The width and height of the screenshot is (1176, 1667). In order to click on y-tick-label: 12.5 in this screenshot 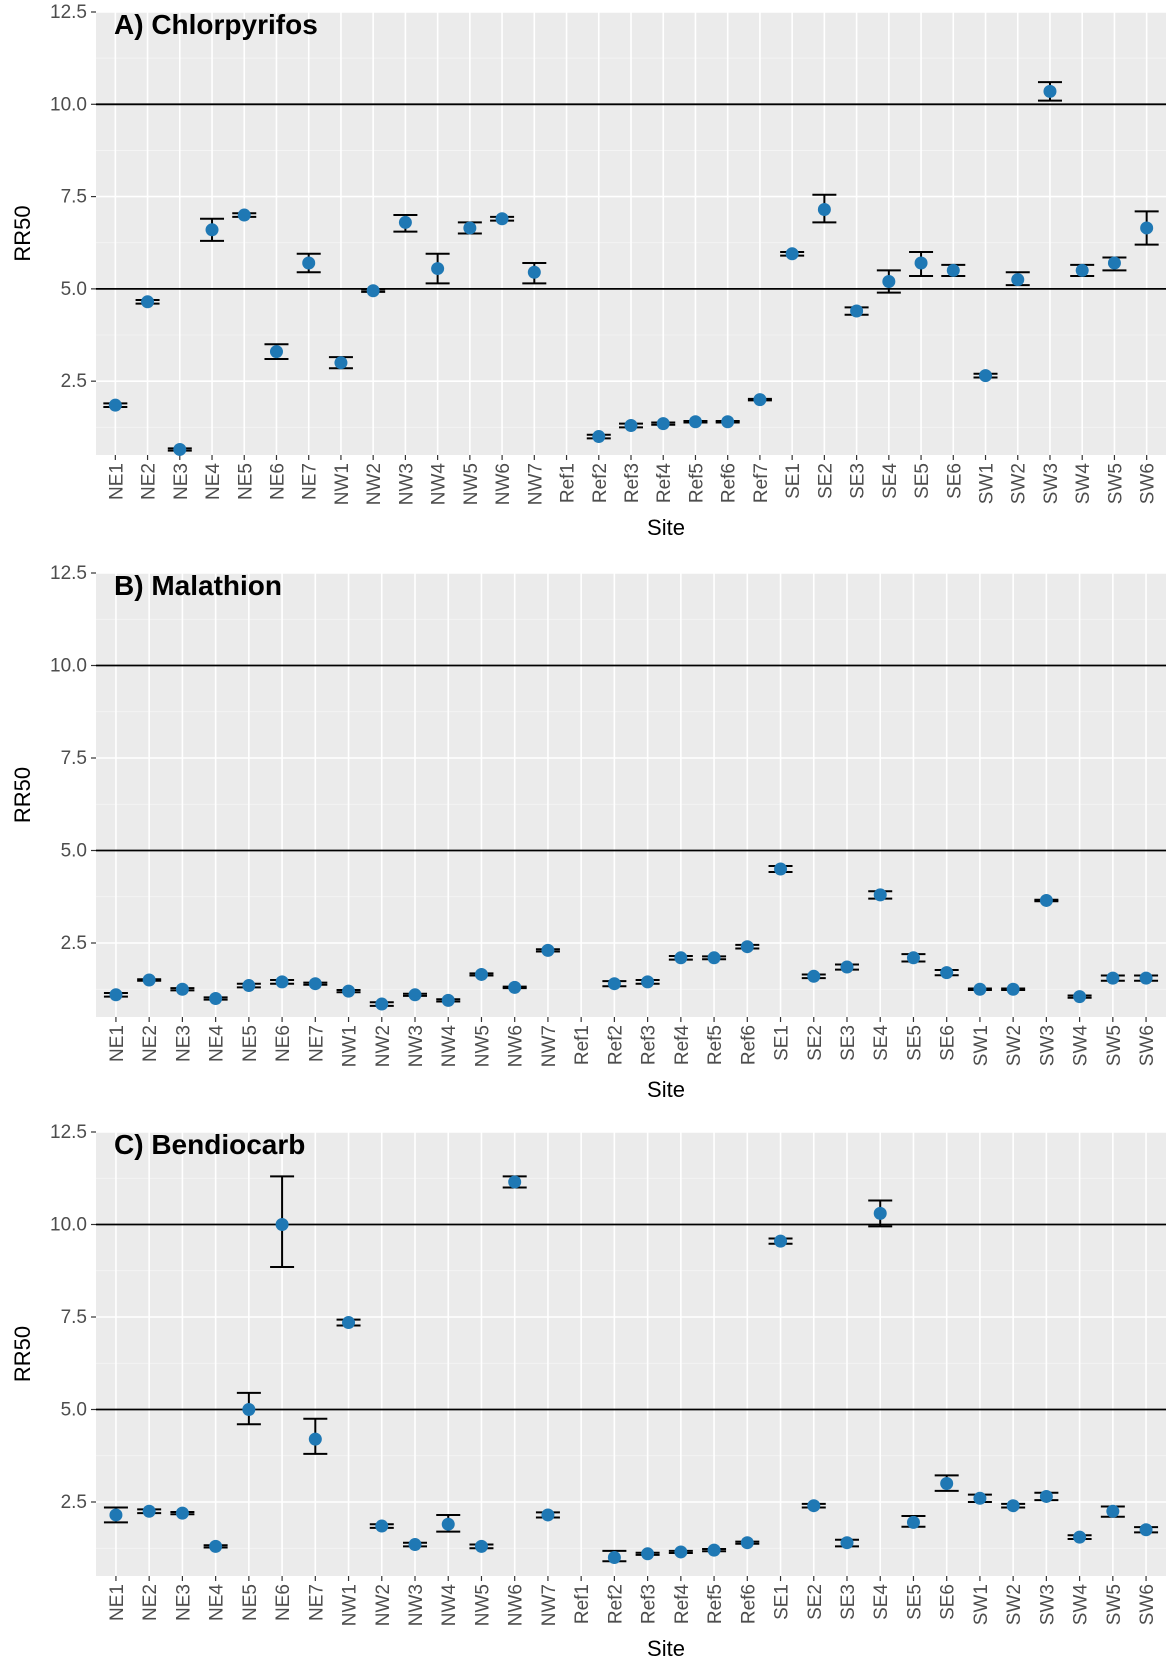, I will do `click(68, 573)`.